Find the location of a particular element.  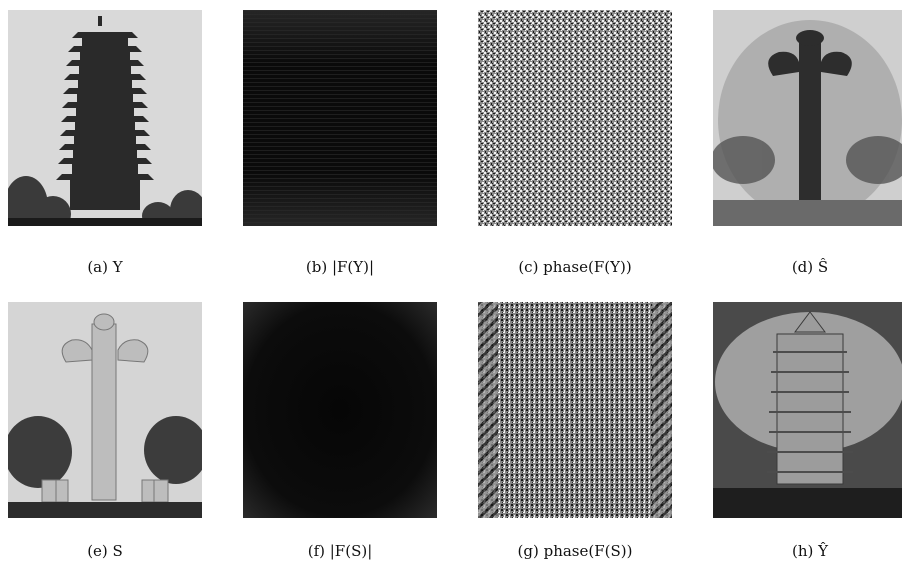

caption-f: (f) |F(S)| is located at coordinates (340, 551).